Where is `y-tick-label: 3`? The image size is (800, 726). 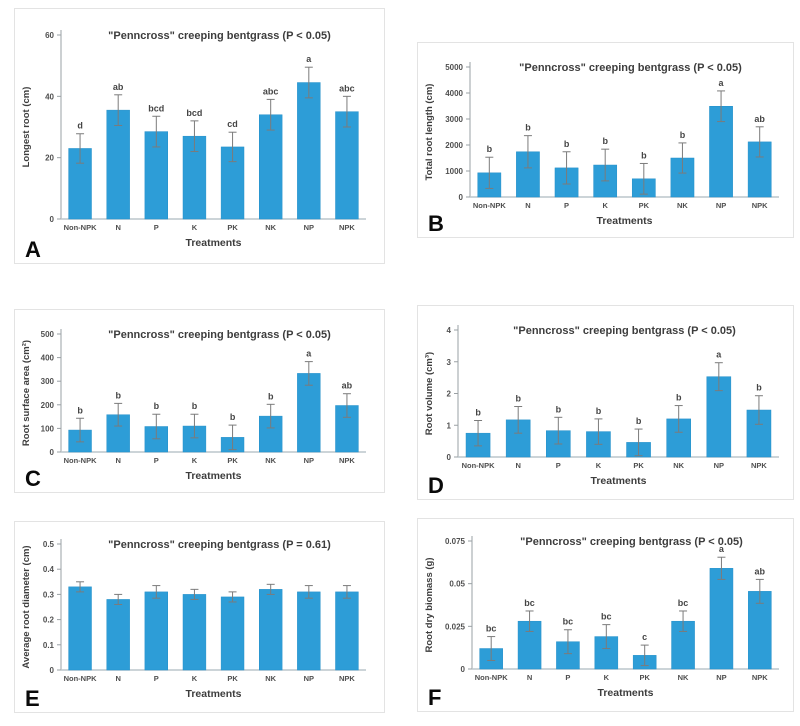
y-tick-label: 3 is located at coordinates (449, 362).